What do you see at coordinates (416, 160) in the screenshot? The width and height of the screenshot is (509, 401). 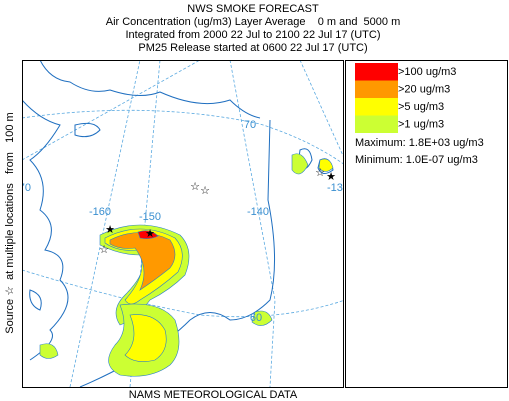 I see `minimum: Minimum: 1.0E-07 ug/m3` at bounding box center [416, 160].